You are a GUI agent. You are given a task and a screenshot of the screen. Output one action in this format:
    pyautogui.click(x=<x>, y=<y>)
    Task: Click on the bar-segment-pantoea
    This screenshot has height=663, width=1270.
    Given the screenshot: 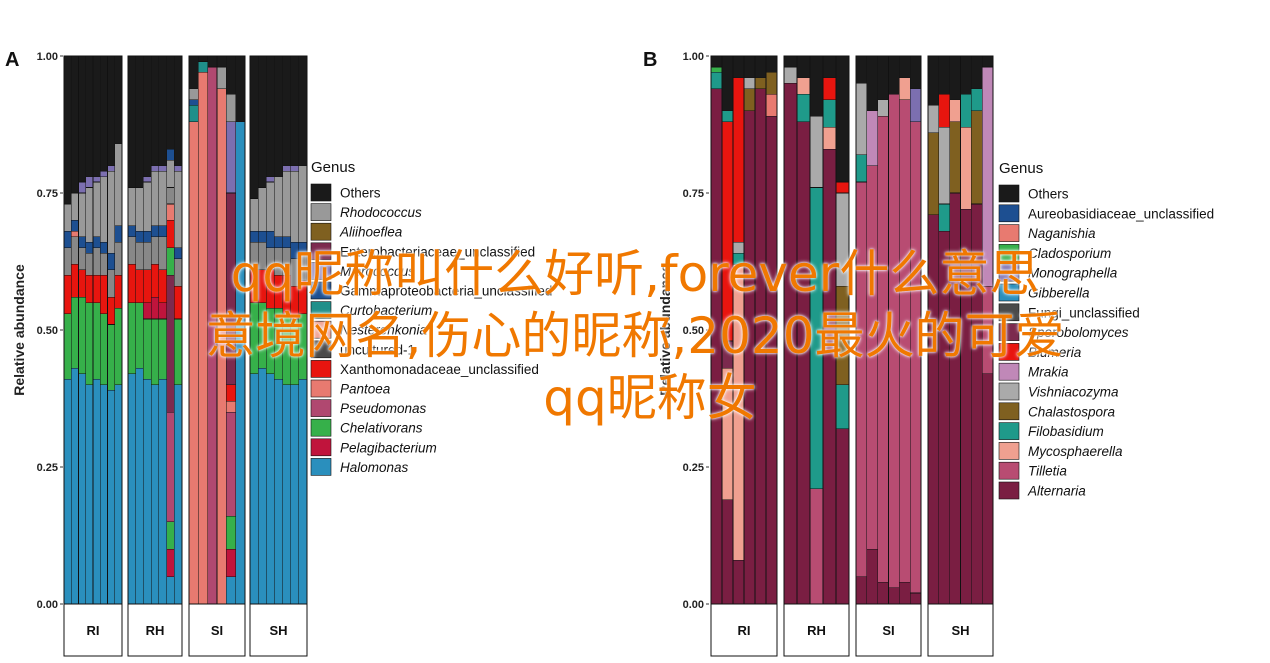 What is the action you would take?
    pyautogui.click(x=74, y=234)
    